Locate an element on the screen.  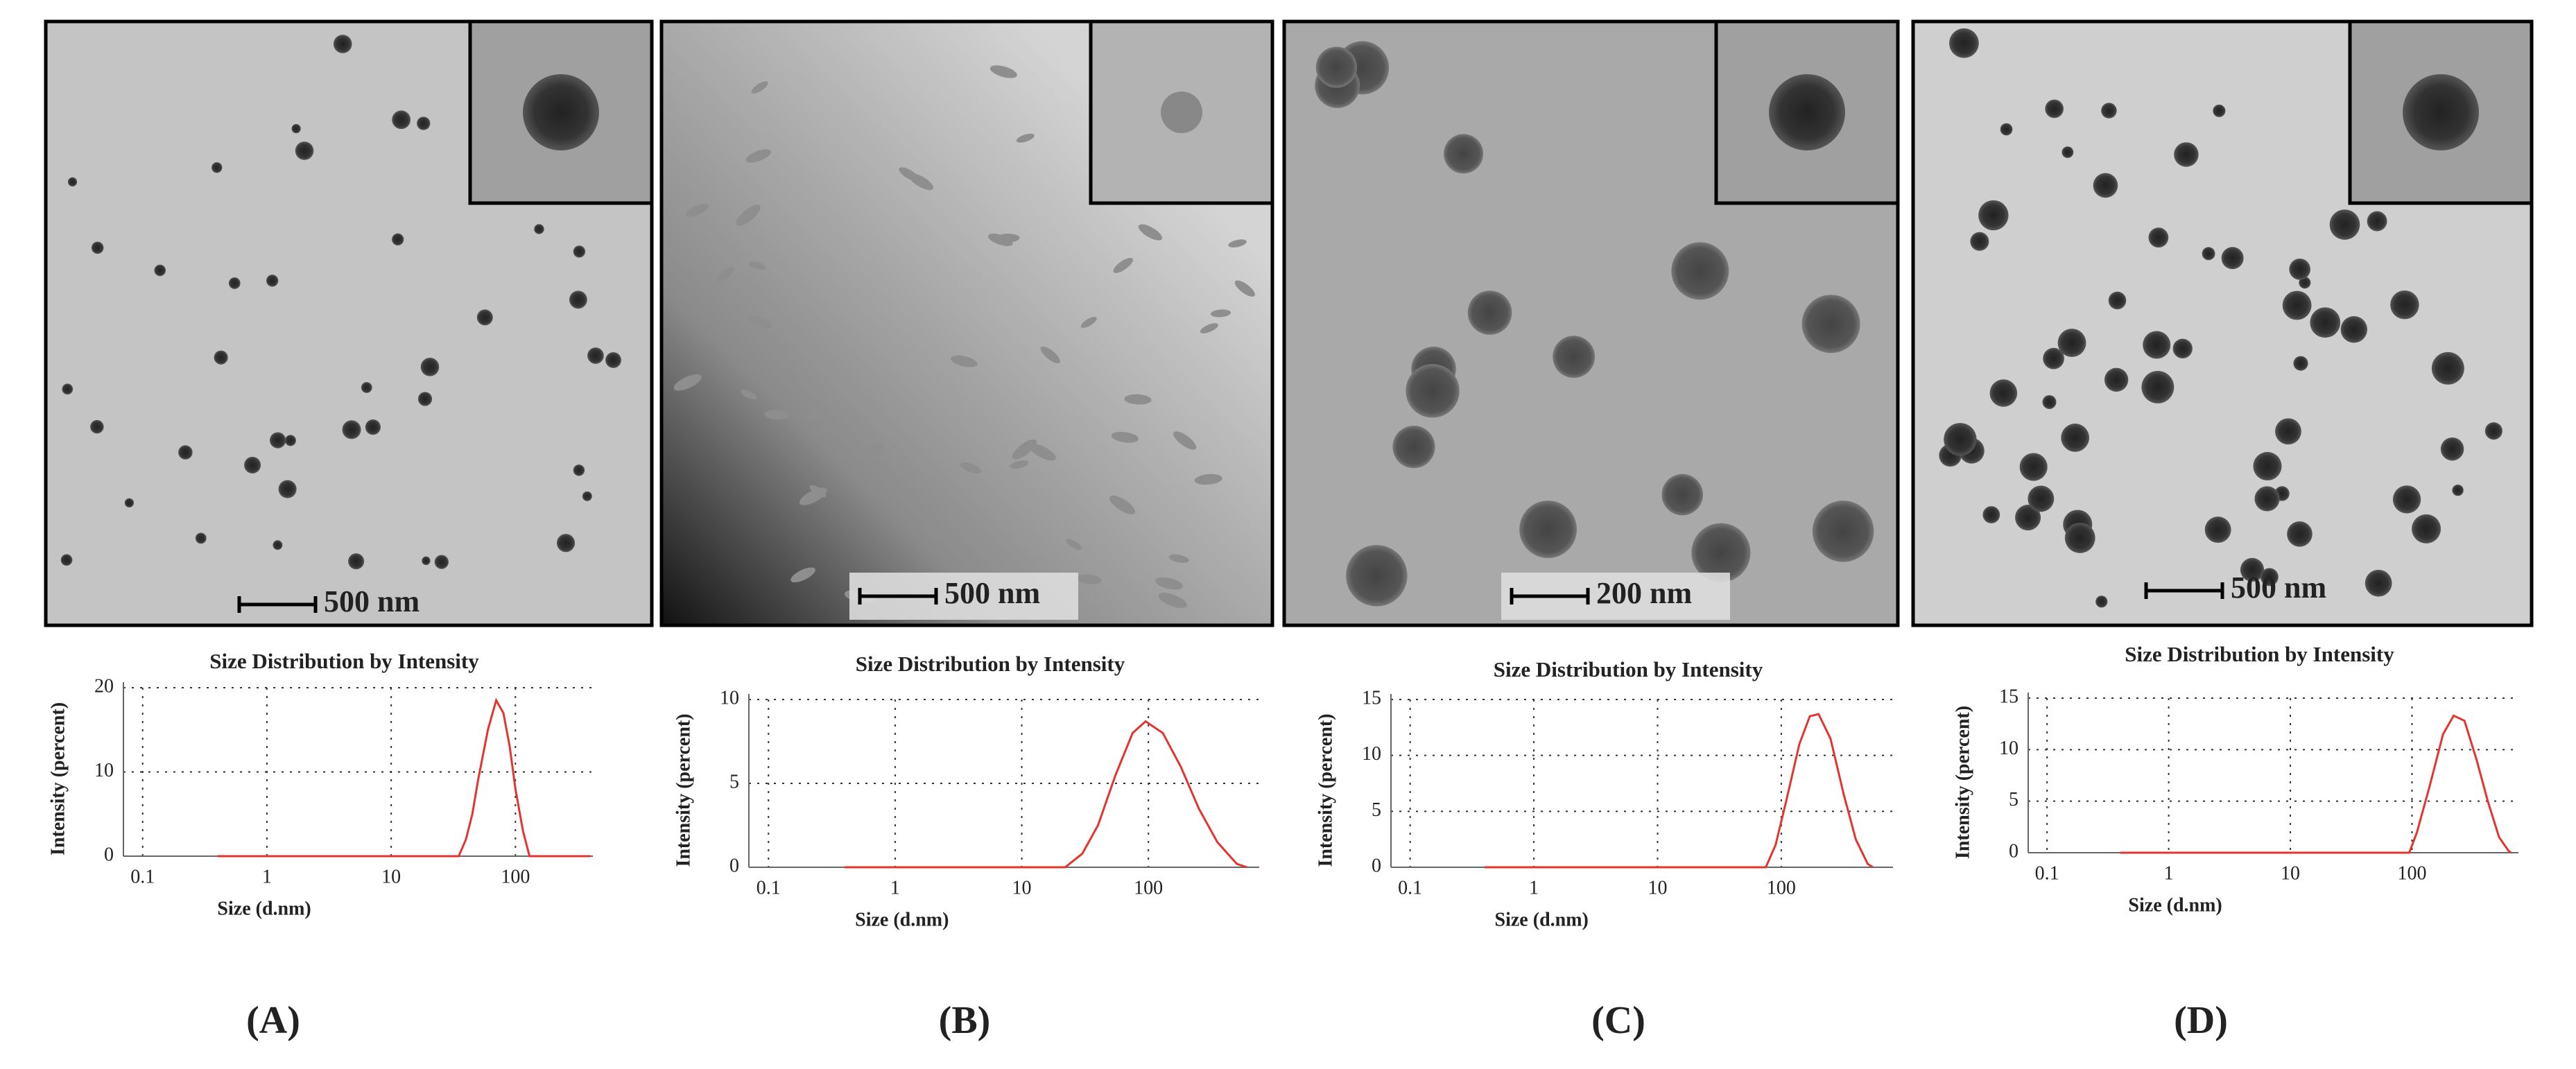
panel-label: (A) is located at coordinates (273, 1020).